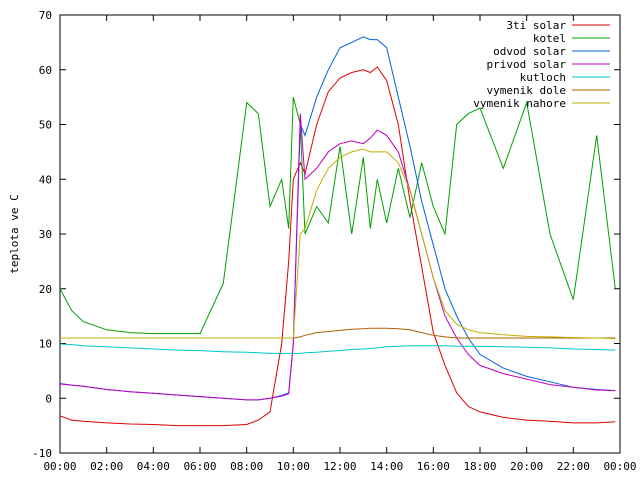  What do you see at coordinates (386, 466) in the screenshot?
I see `x-tick-label: 14:00` at bounding box center [386, 466].